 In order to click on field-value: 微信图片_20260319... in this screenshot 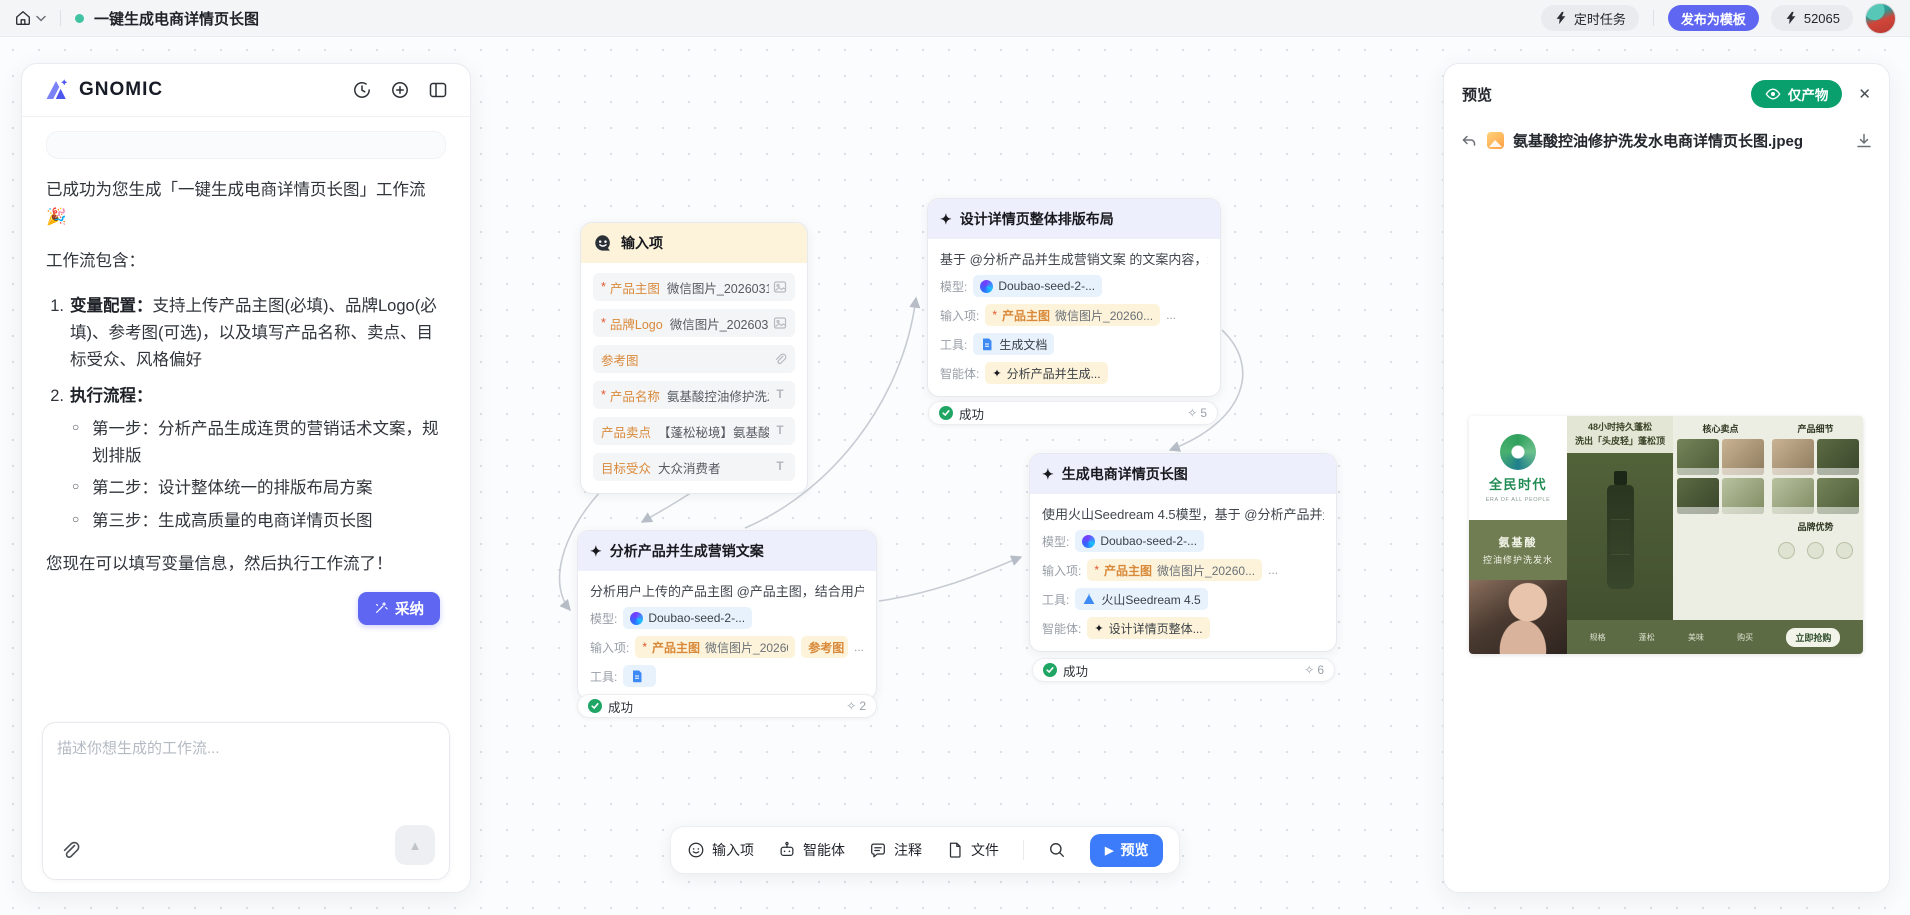, I will do `click(717, 288)`.